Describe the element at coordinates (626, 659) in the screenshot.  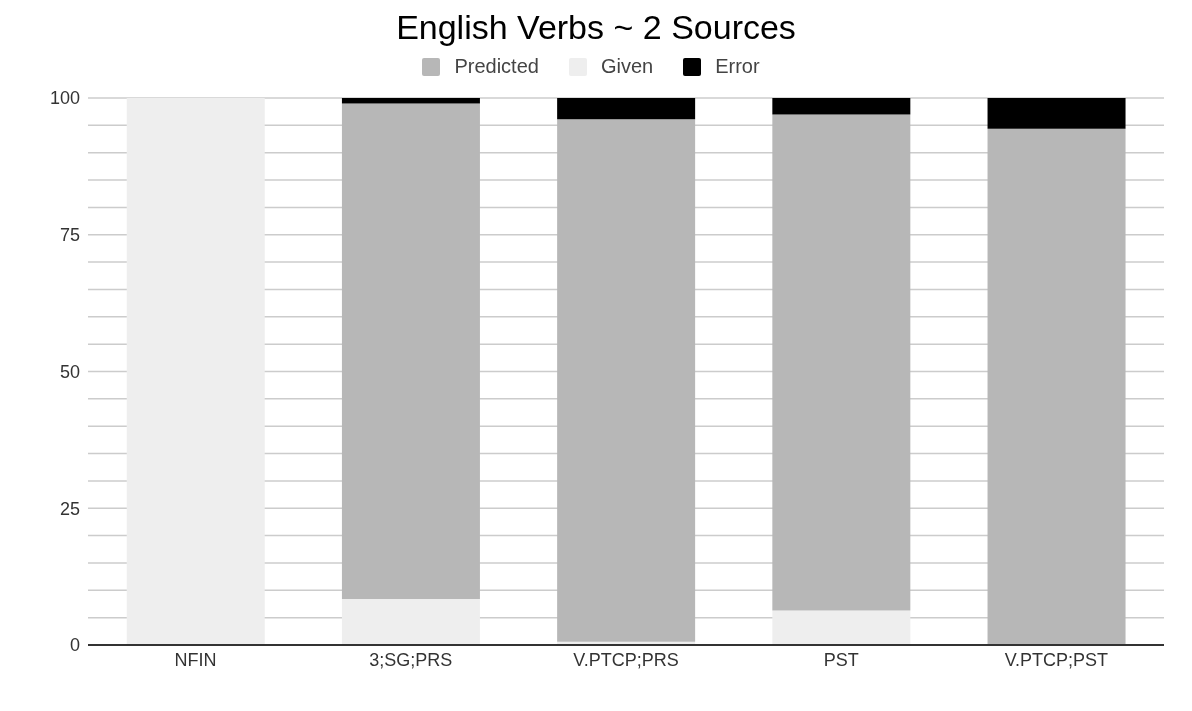
I see `x-tick-label: V.PTCP;PRS` at that location.